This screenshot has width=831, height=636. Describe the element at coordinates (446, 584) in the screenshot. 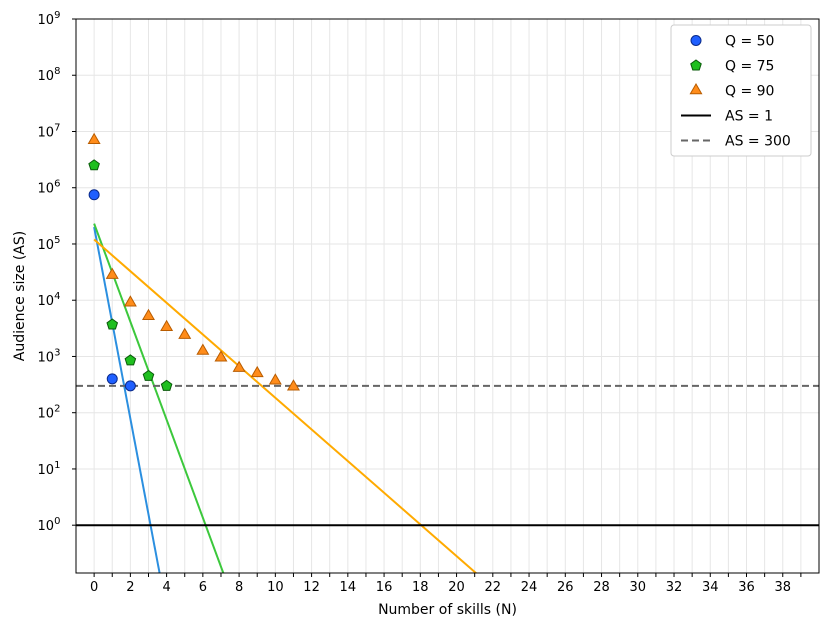

I see `x-ticks: 0 2 4 6 8 10 12 14 16 18 20 22 24 26 28 30 32 34 36 38` at that location.